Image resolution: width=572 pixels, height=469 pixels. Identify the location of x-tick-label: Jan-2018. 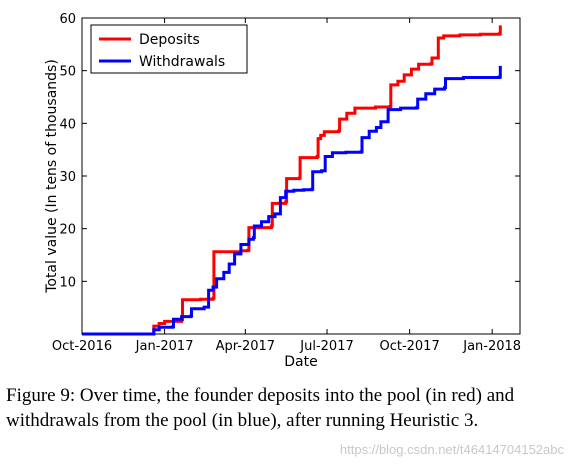
(491, 346).